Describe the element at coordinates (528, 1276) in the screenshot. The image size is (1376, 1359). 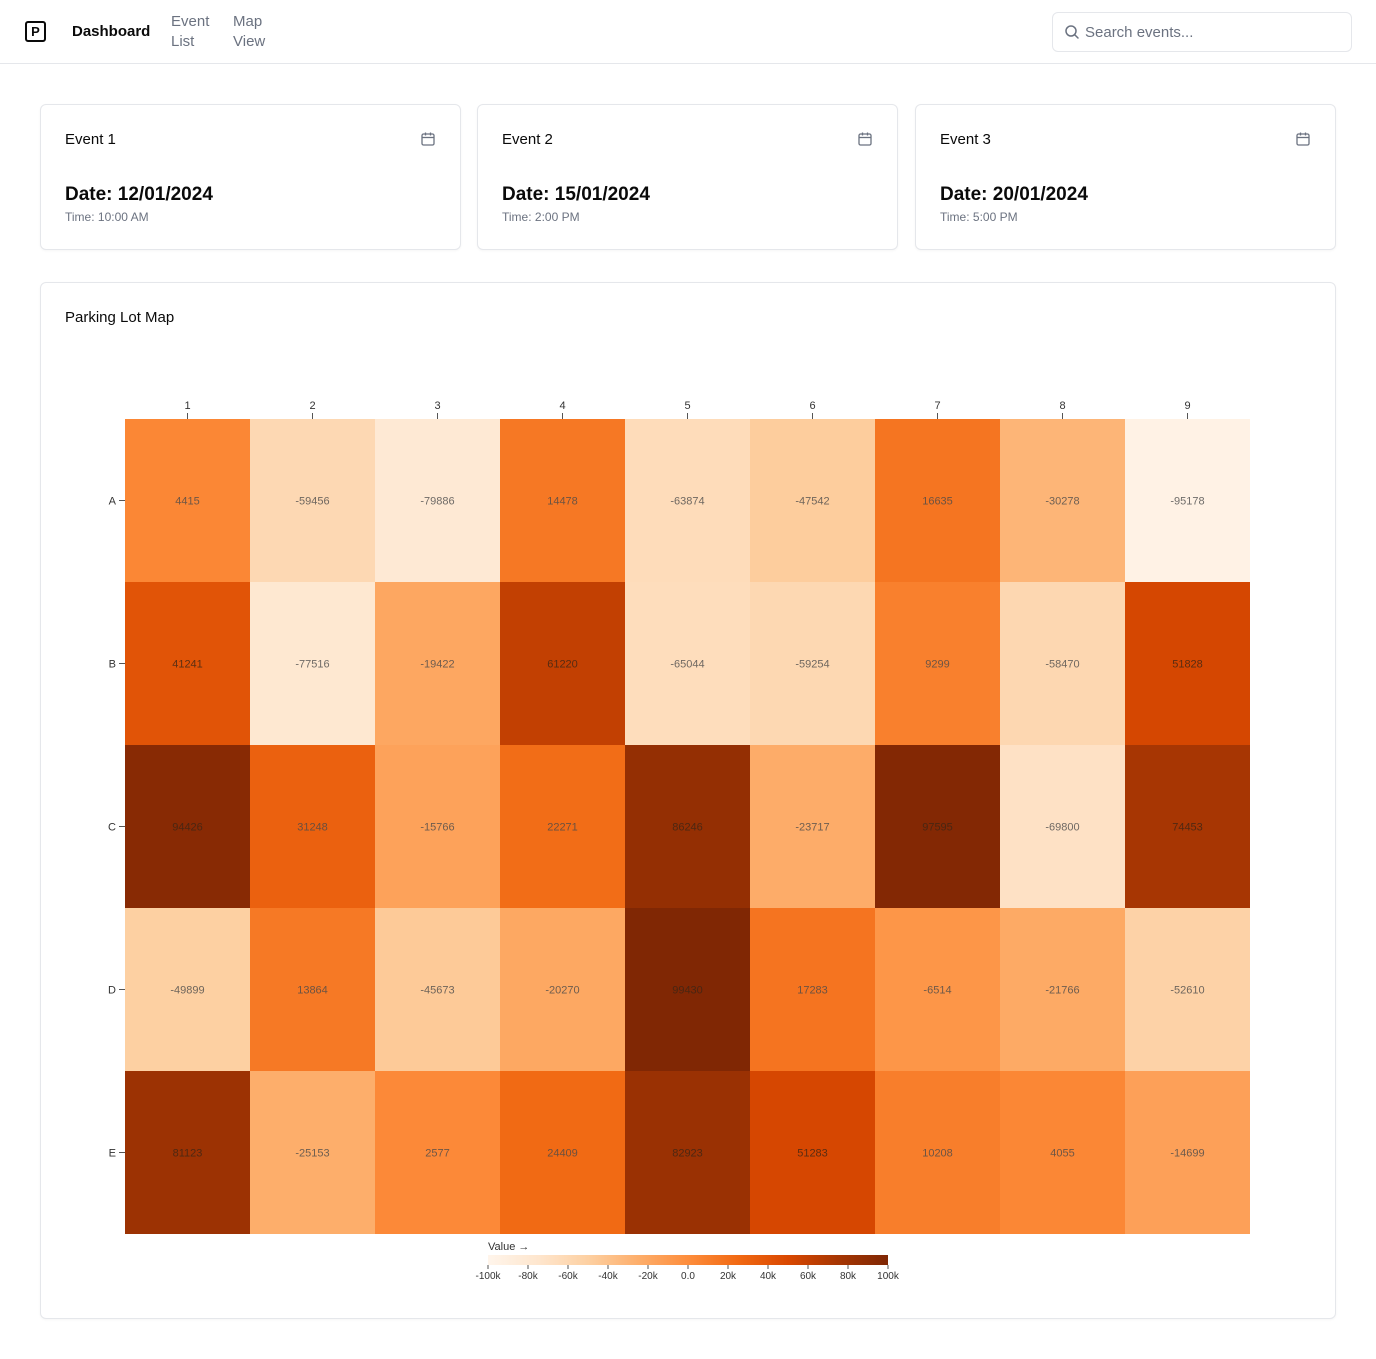
I see `legend-tick-label: -80k` at that location.